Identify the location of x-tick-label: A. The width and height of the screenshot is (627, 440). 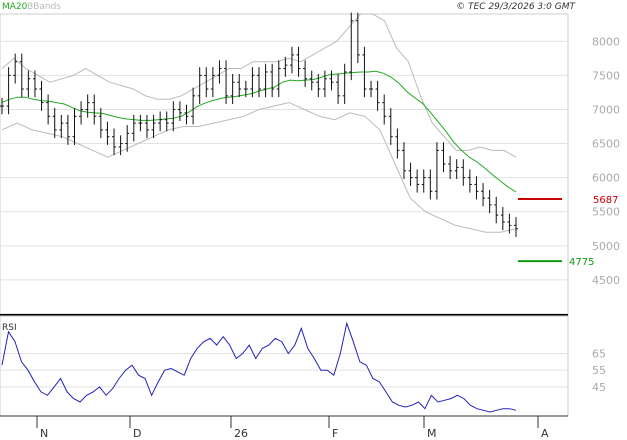
(545, 433).